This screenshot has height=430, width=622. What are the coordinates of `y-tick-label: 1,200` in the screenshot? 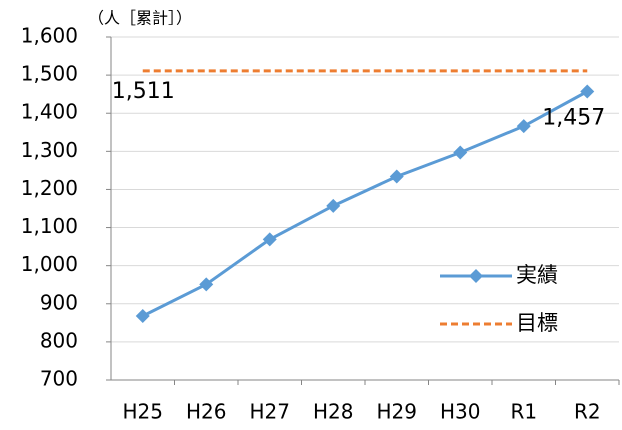 It's located at (49, 188).